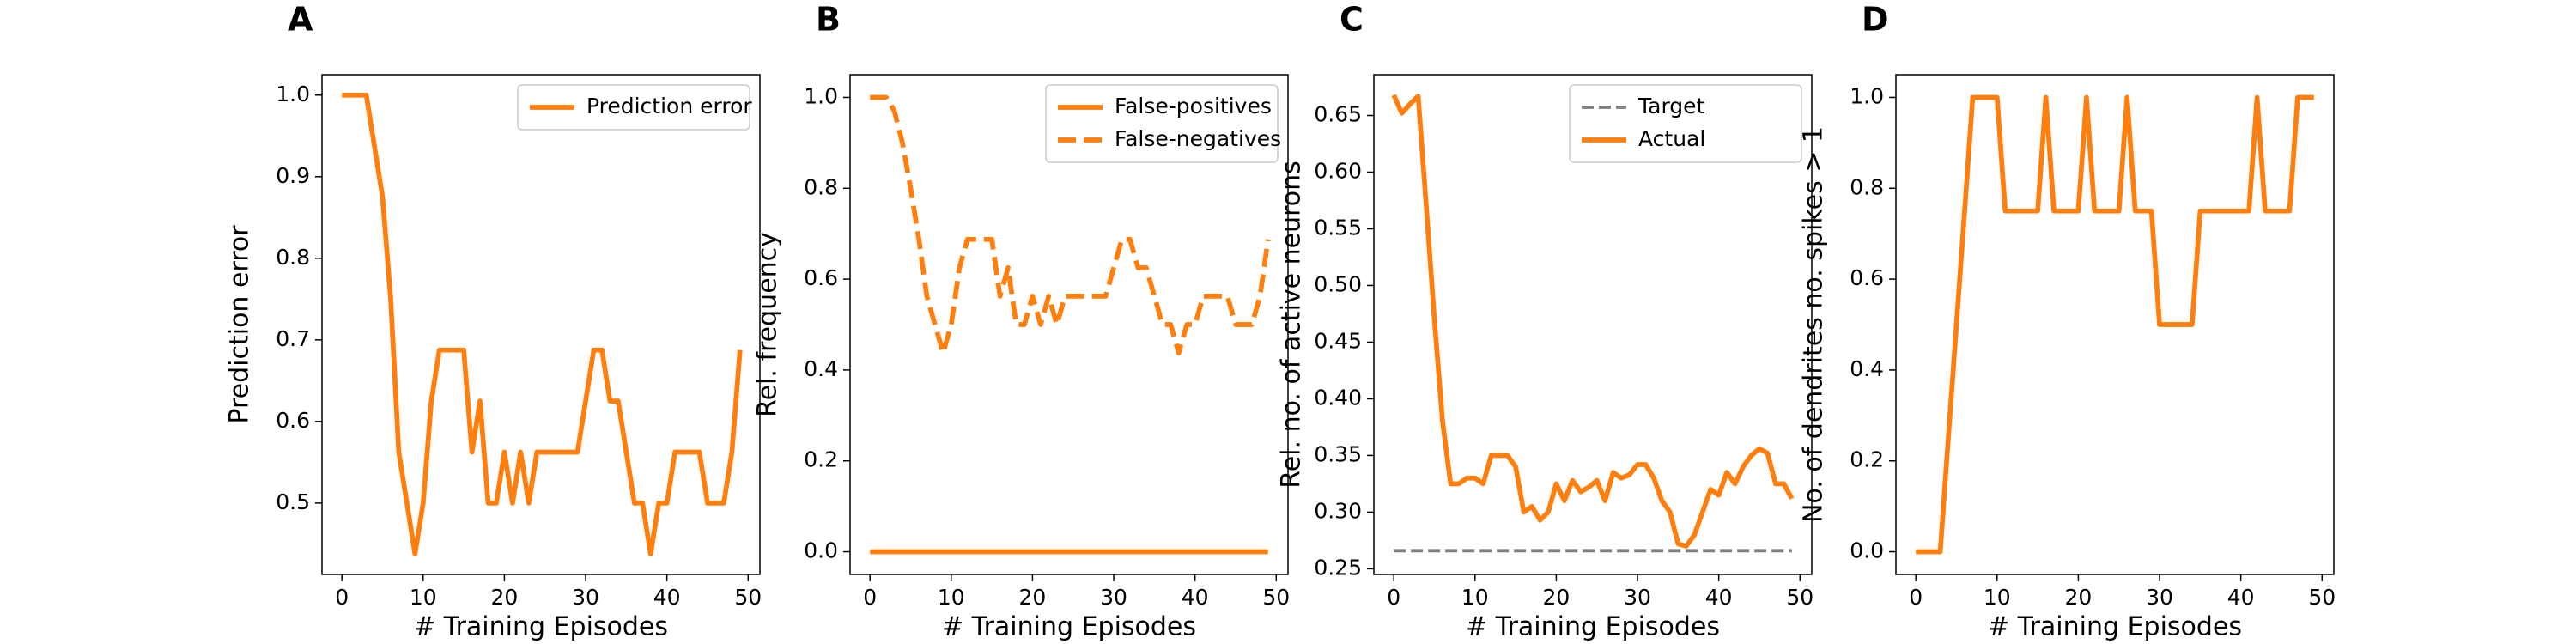  Describe the element at coordinates (1193, 106) in the screenshot. I see `legend-label: False-positives` at that location.